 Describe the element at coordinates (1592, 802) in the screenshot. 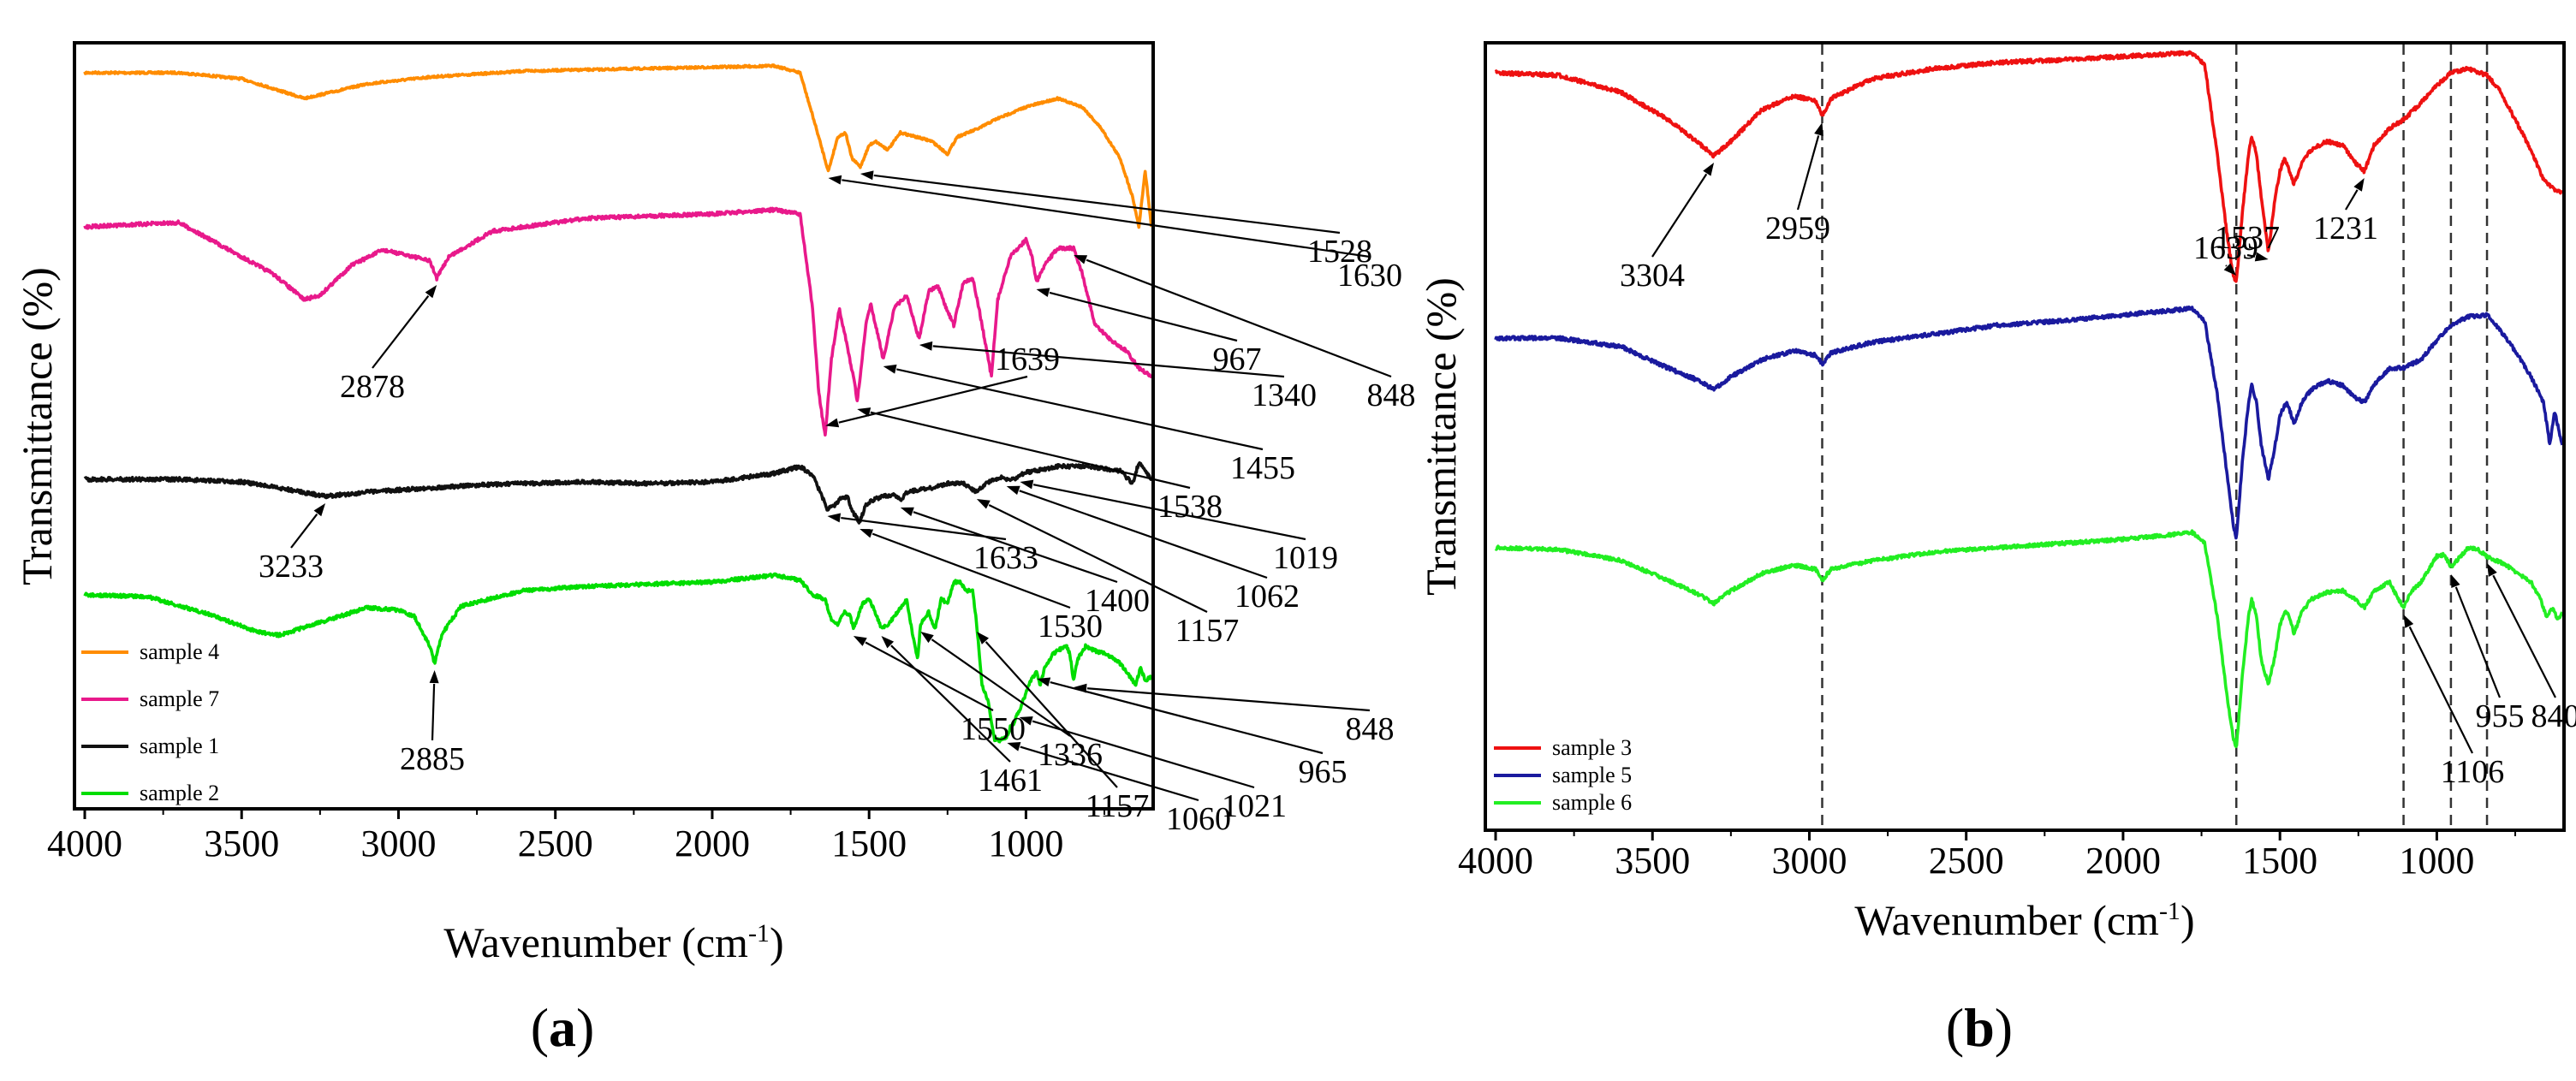

I see `legend-label: sample 6` at that location.